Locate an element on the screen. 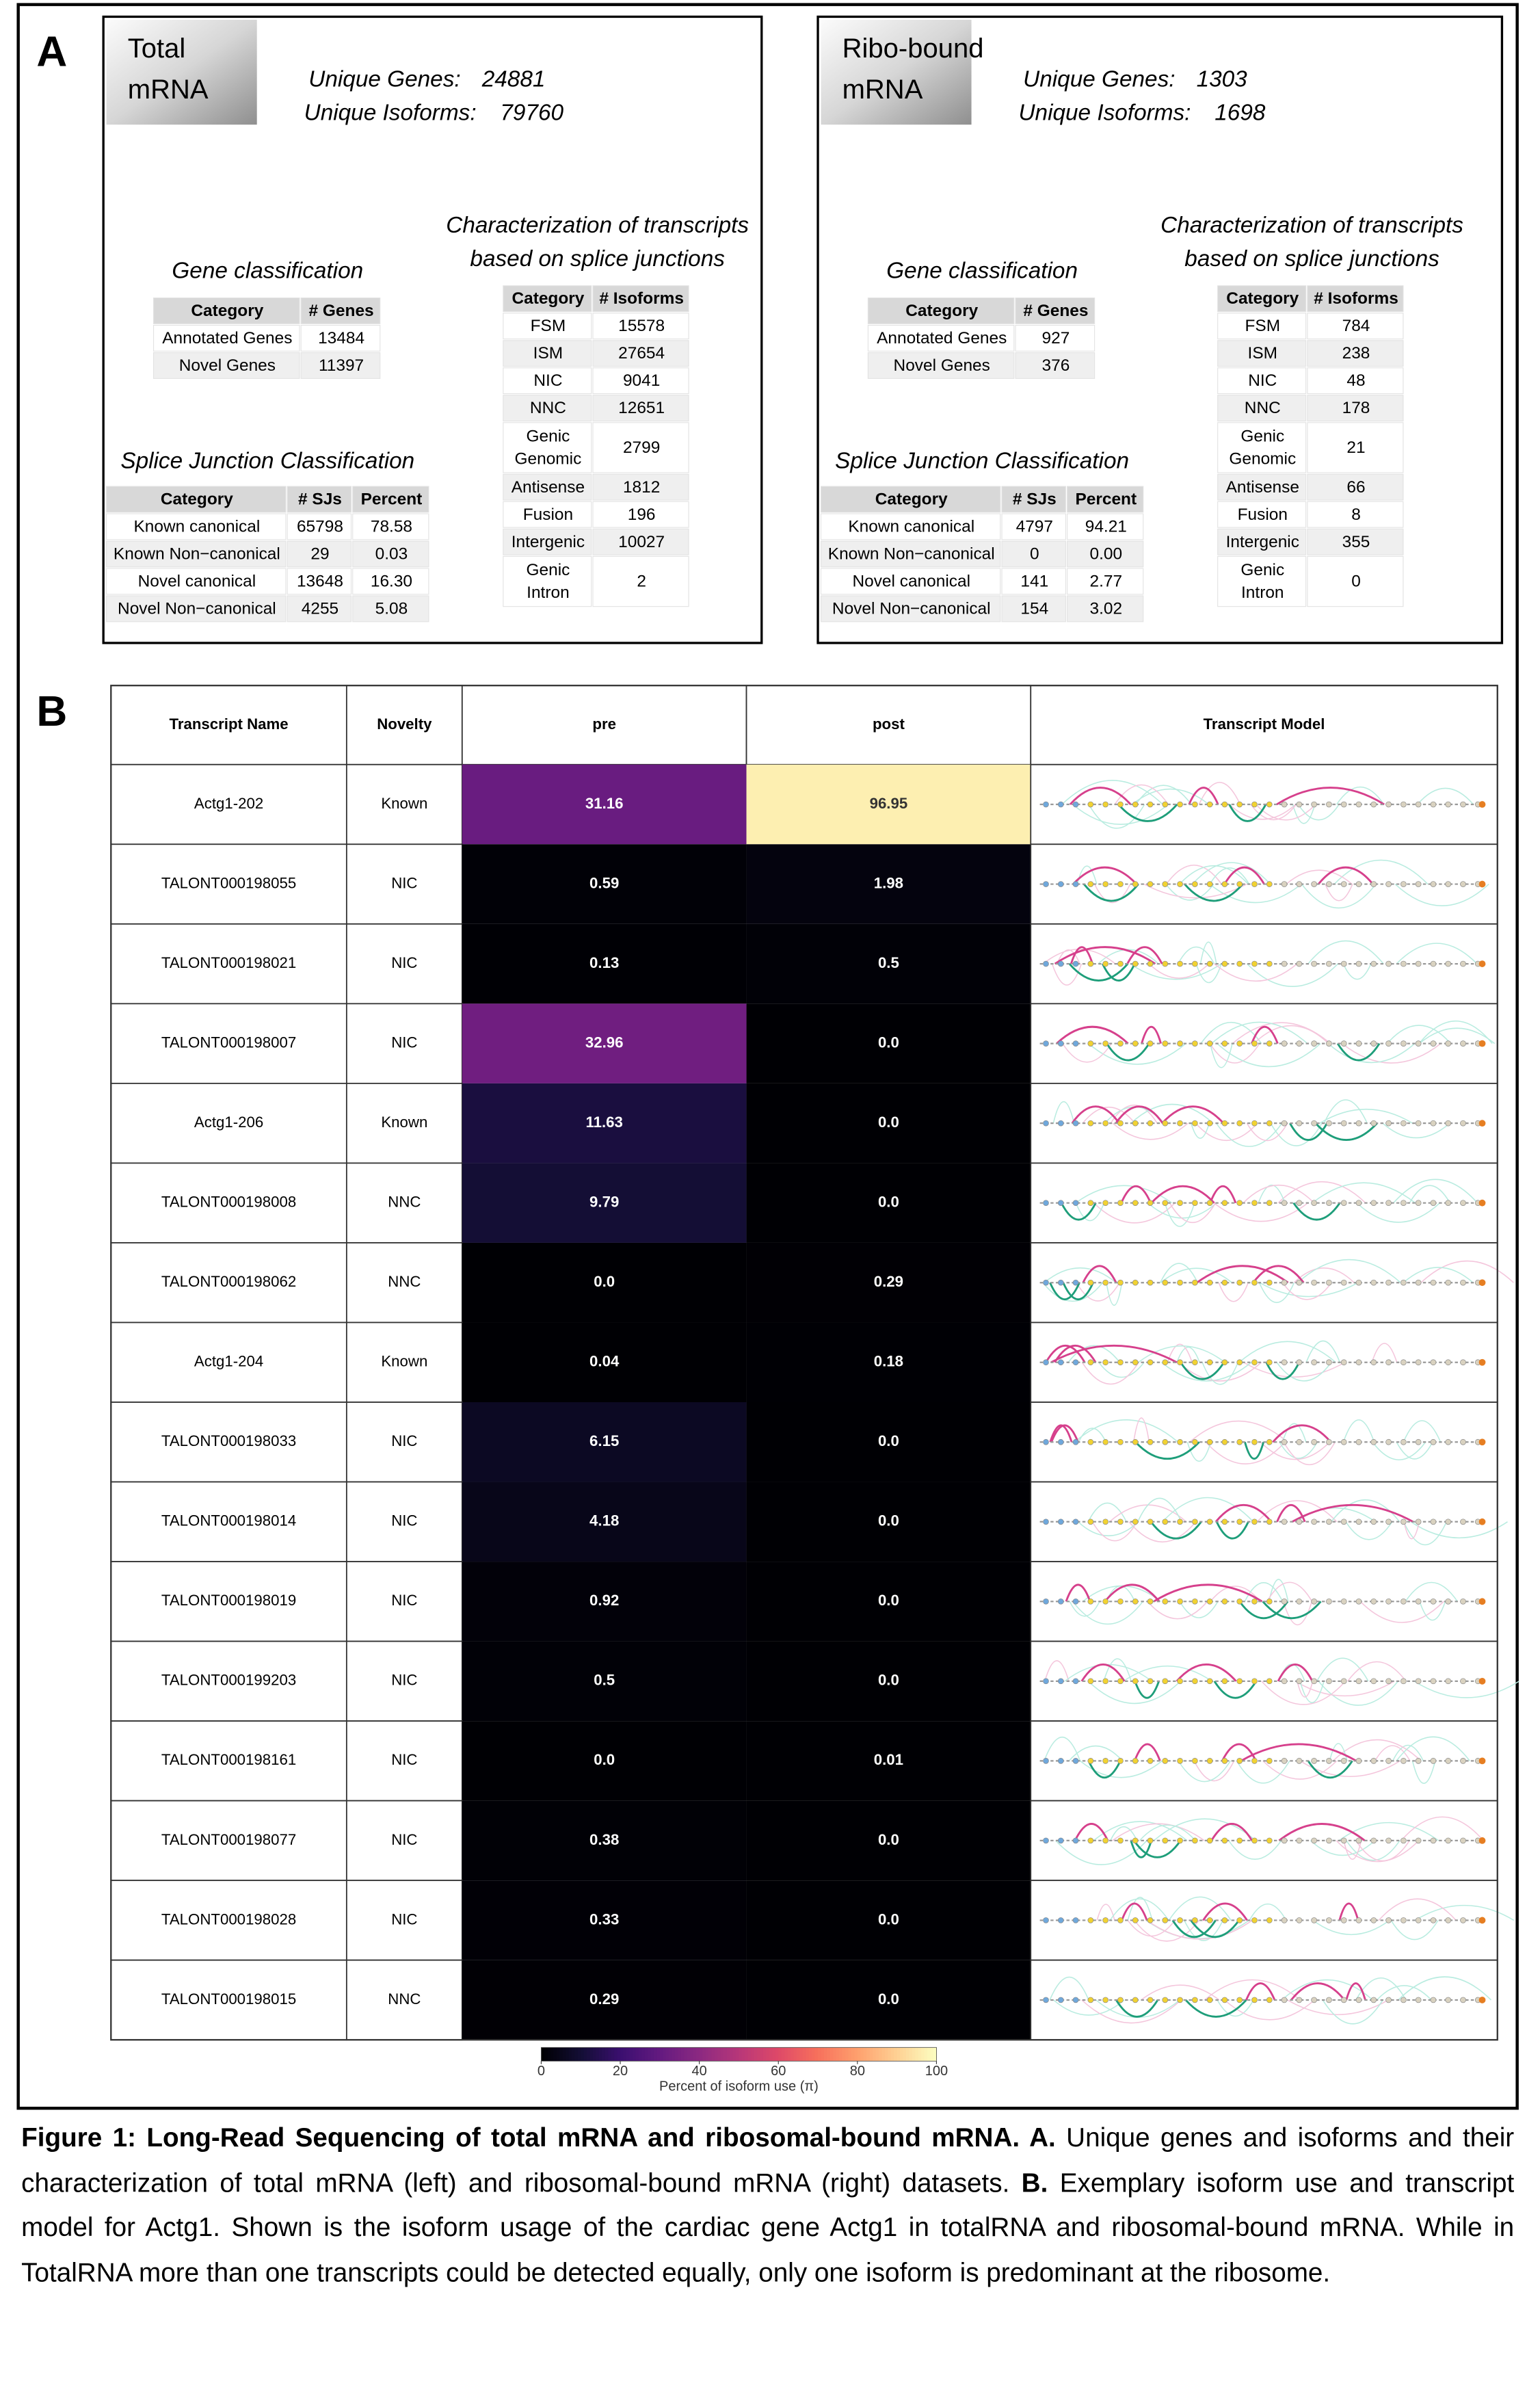  transcript-name: TALONT000198015 is located at coordinates (228, 1999).